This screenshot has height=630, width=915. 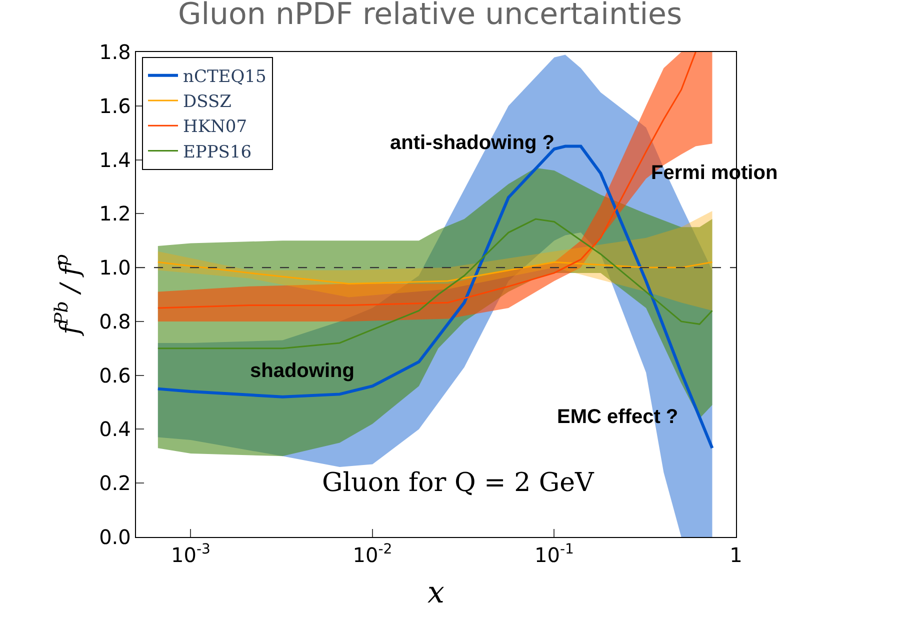 What do you see at coordinates (430, 16) in the screenshot?
I see `chart-title: Gluon nPDF relative uncertainties` at bounding box center [430, 16].